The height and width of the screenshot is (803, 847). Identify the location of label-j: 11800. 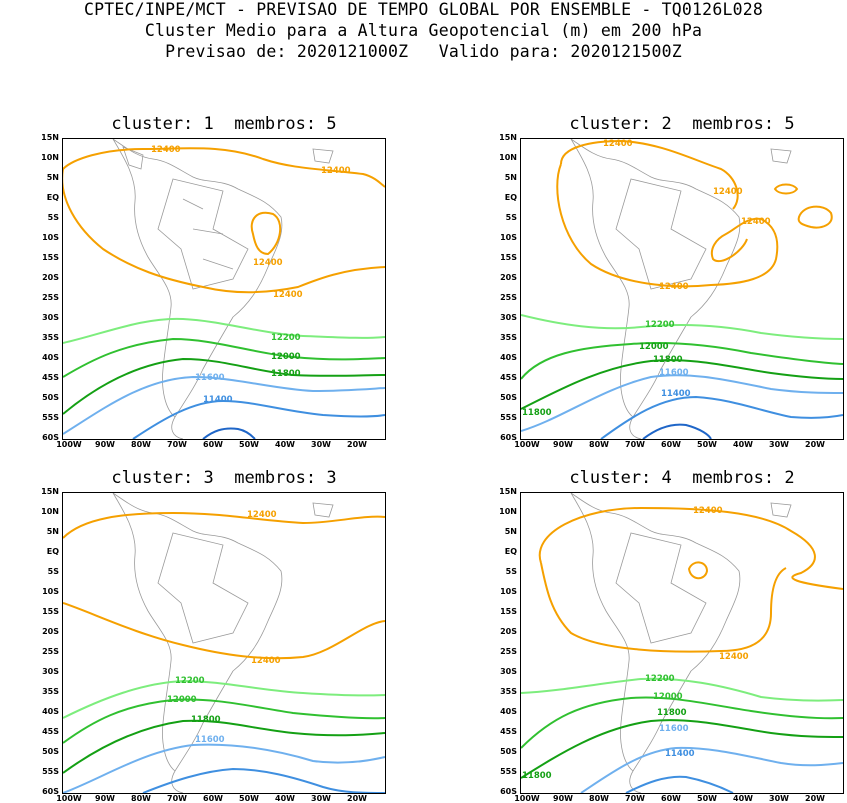
(537, 776).